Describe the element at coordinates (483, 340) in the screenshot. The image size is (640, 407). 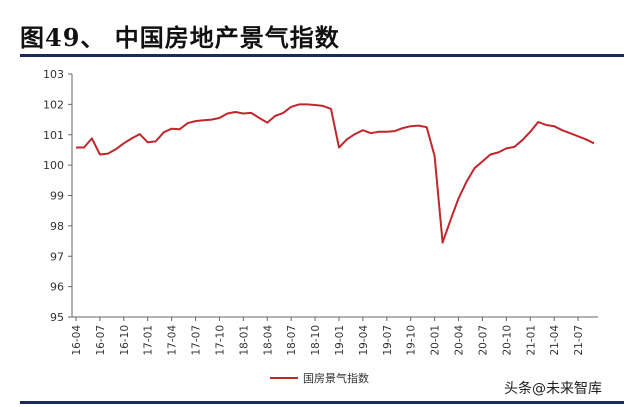
I see `x-tick-label: 20-07` at that location.